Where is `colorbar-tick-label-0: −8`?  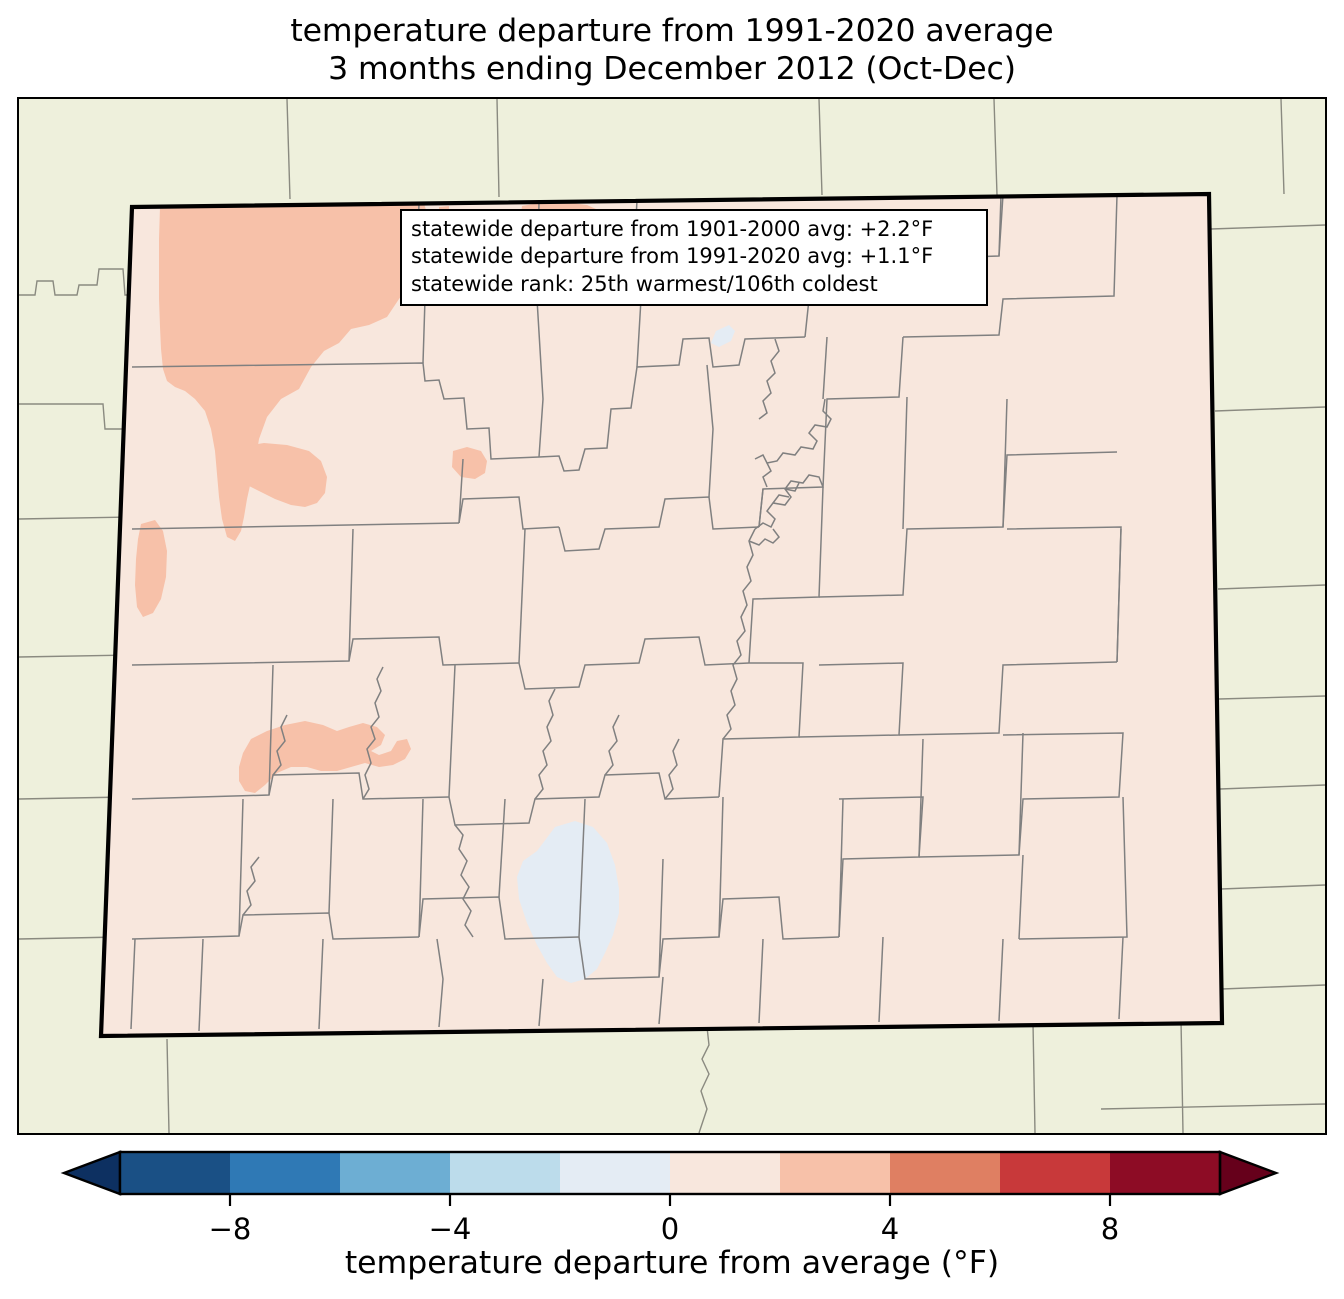 colorbar-tick-label-0: −8 is located at coordinates (230, 1229).